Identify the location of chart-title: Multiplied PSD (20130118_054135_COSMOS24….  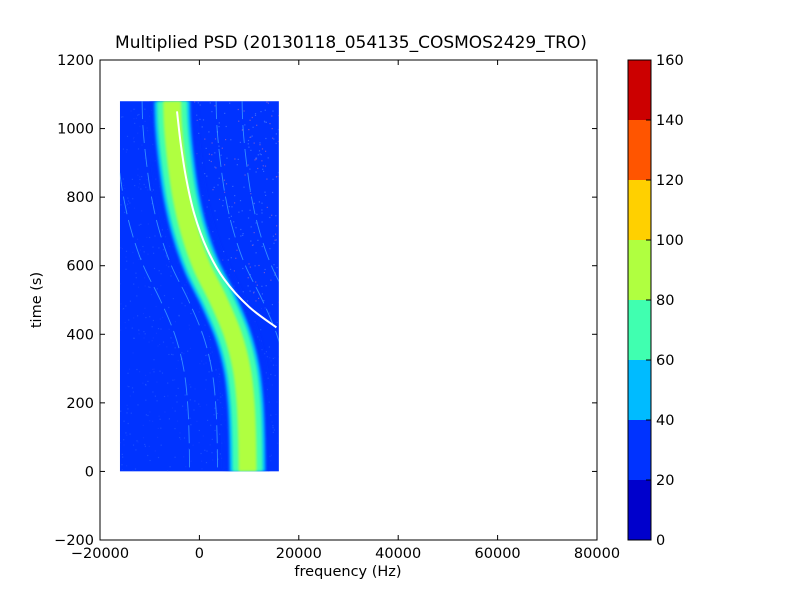
(351, 43).